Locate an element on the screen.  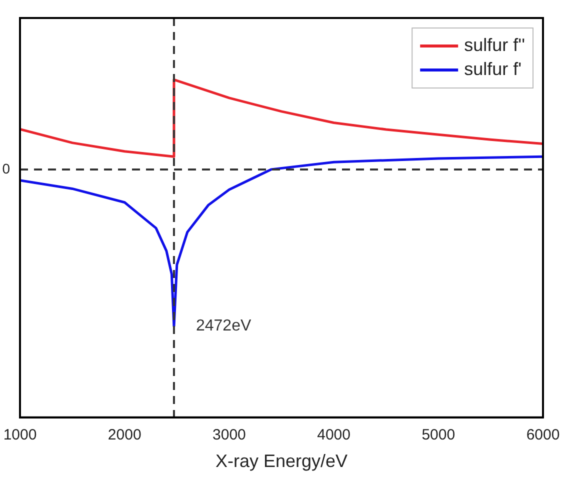
annotation: 2472eV is located at coordinates (224, 326).